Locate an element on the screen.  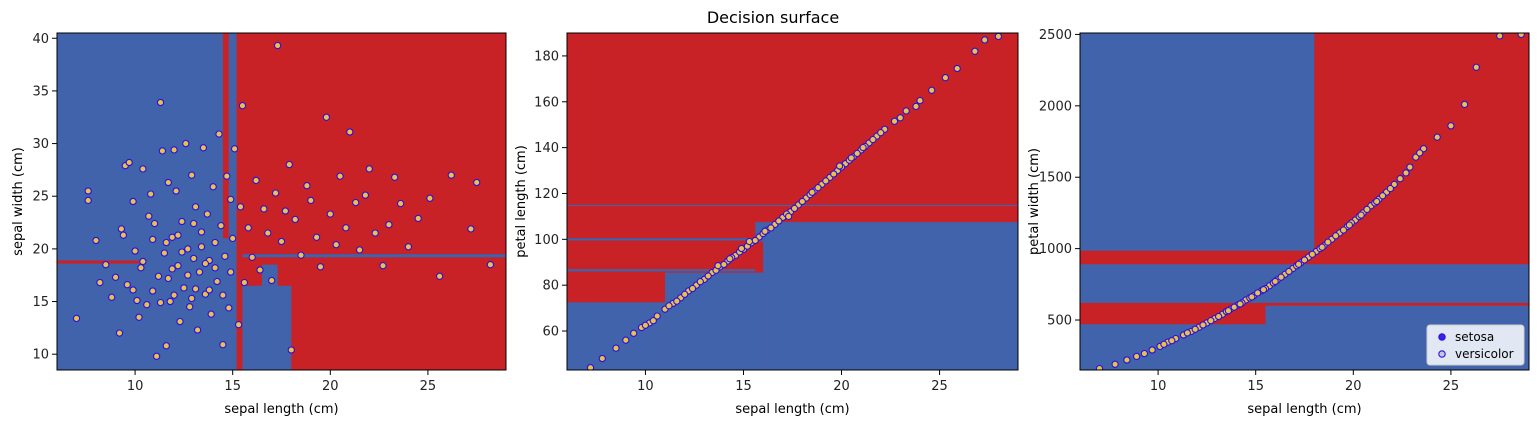
y-tick-label: 180 is located at coordinates (546, 56).